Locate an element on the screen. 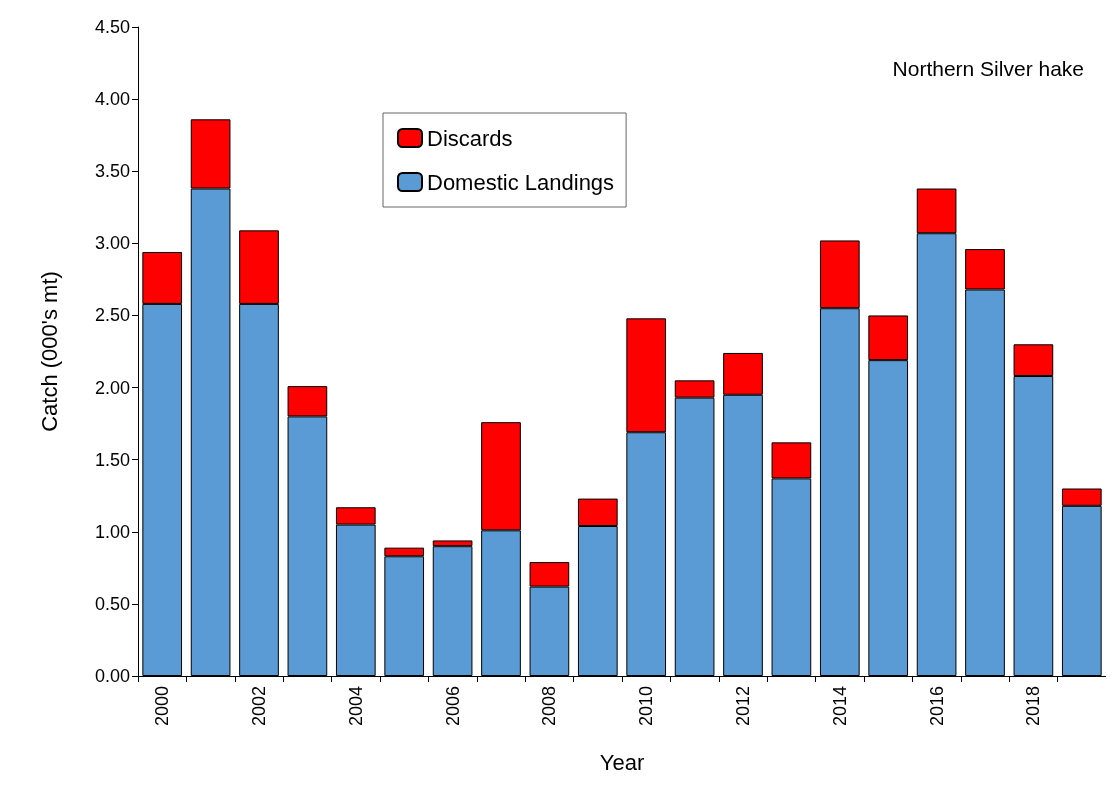 This screenshot has width=1114, height=800. x-tick-label: 2014 is located at coordinates (839, 706).